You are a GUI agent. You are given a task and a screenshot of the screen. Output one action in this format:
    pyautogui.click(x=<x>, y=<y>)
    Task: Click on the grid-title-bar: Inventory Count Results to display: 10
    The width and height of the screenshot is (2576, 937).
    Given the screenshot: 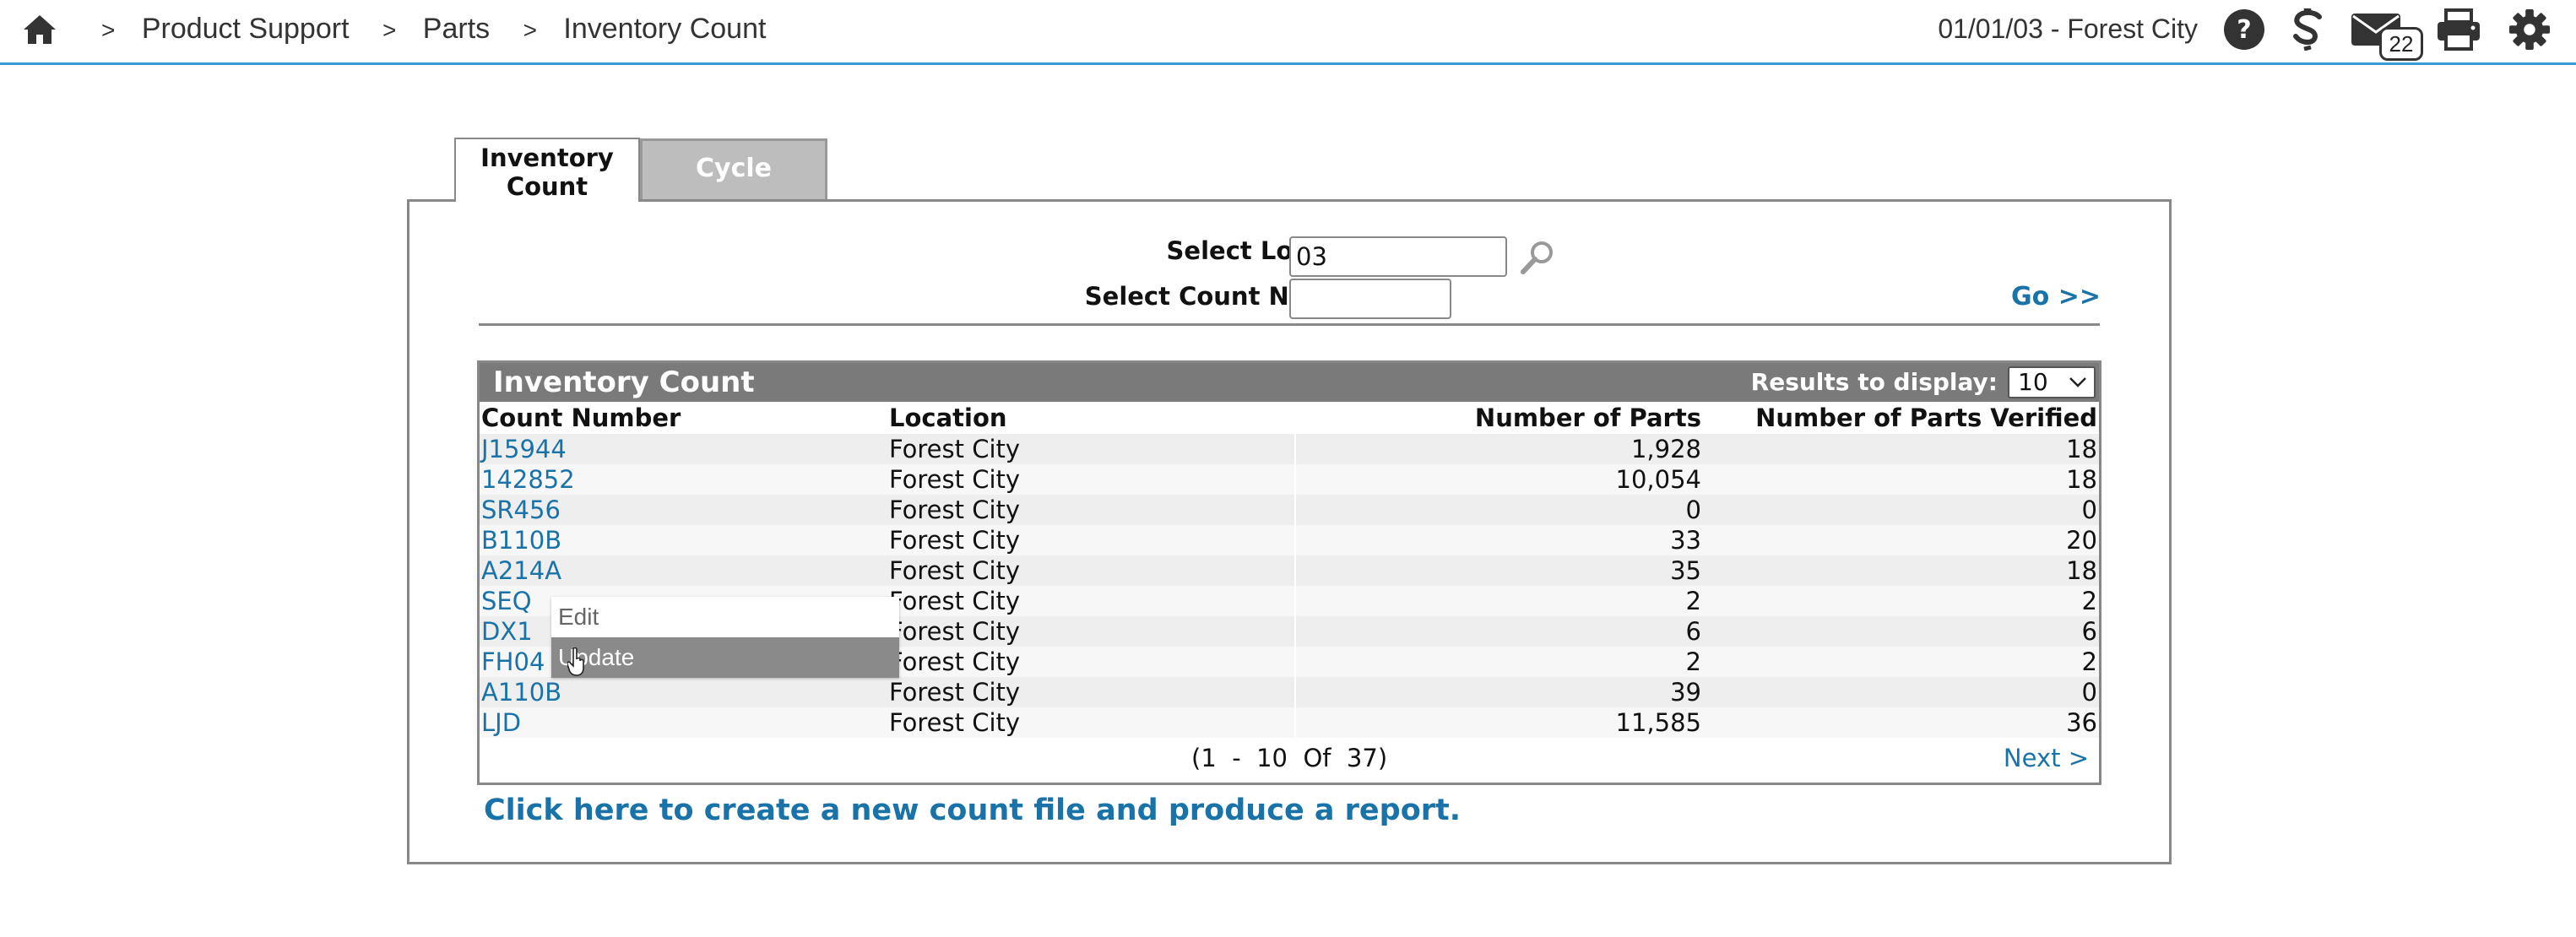 What is the action you would take?
    pyautogui.click(x=1290, y=382)
    